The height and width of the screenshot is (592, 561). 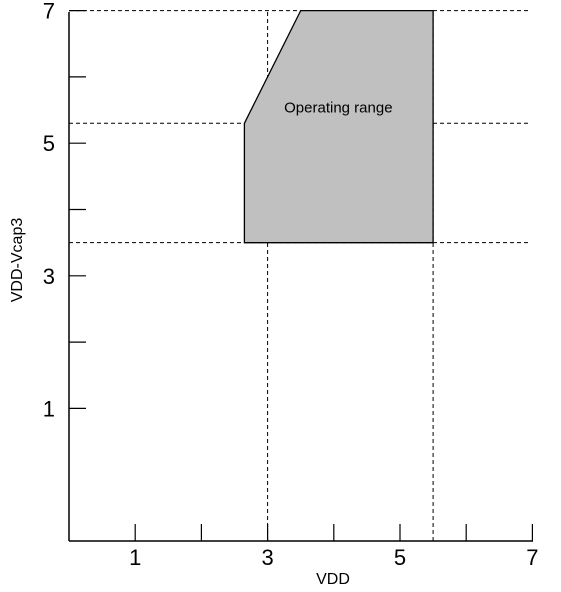 What do you see at coordinates (400, 557) in the screenshot?
I see `x-tick-label-5: 5` at bounding box center [400, 557].